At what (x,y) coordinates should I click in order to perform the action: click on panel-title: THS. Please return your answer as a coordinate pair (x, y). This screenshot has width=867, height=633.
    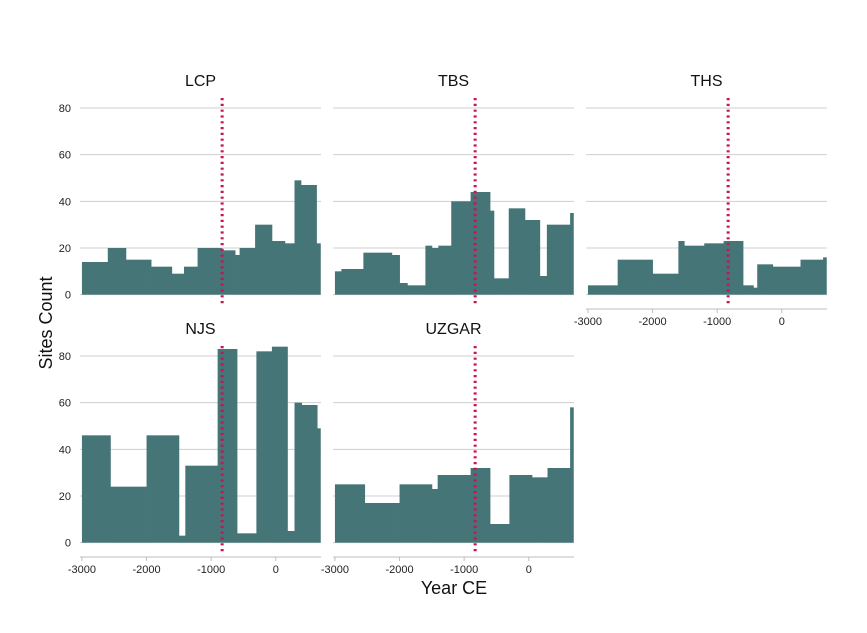
    Looking at the image, I should click on (707, 81).